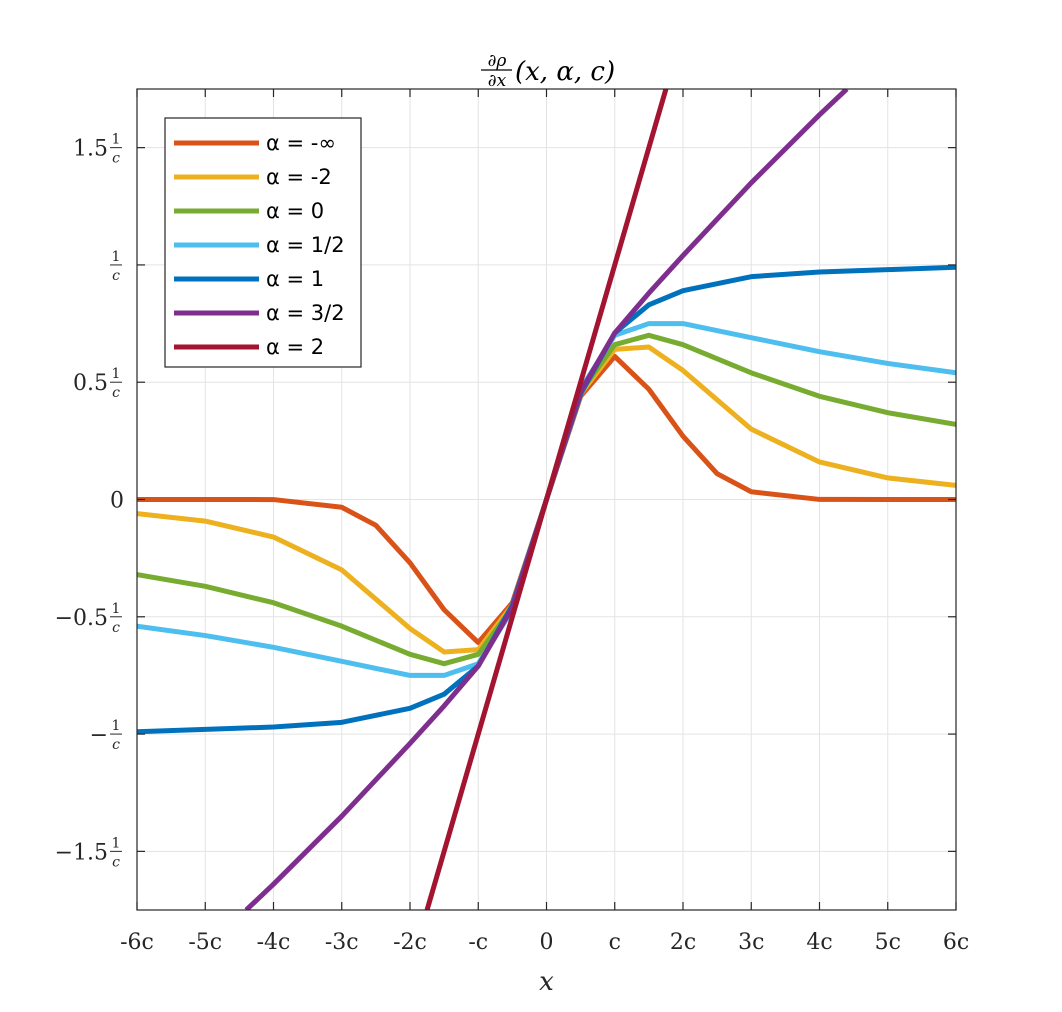 The image size is (1062, 1012). I want to click on y-tick-prefix: −1.5, so click(81, 852).